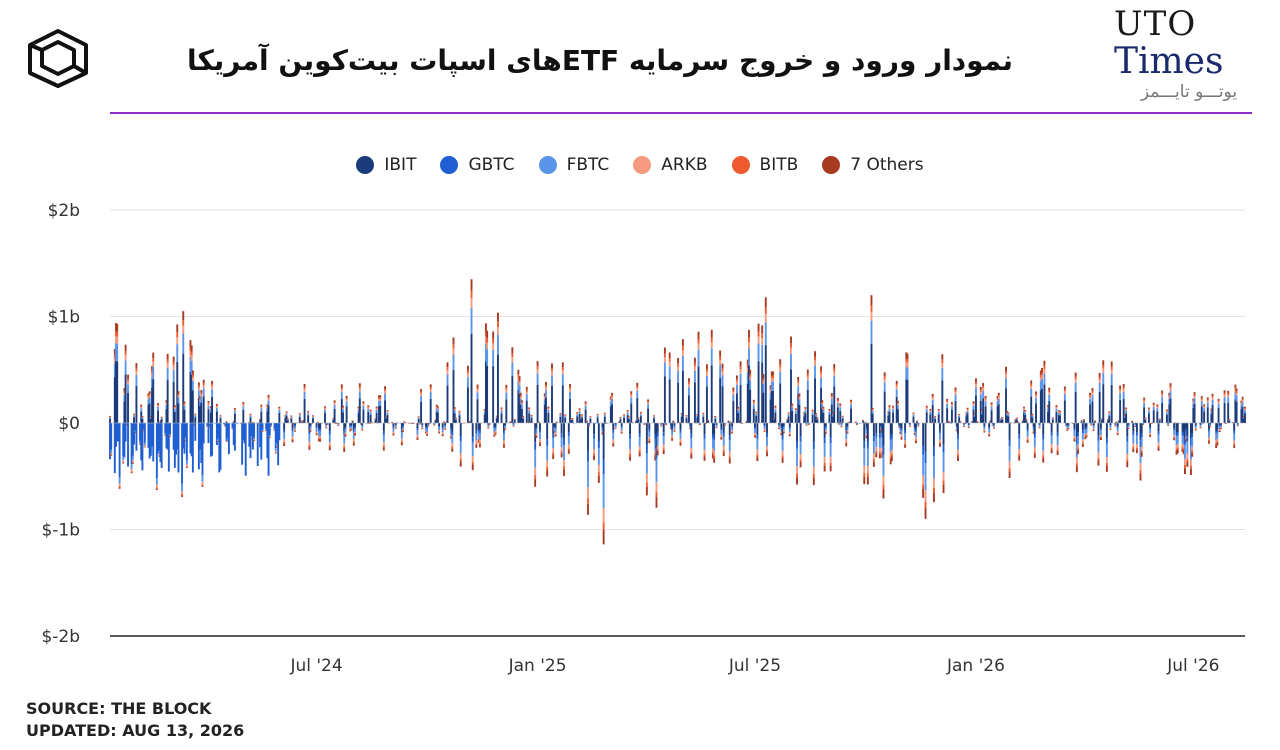 Image resolution: width=1280 pixels, height=750 pixels. What do you see at coordinates (670, 165) in the screenshot?
I see `legend-item: ARKB` at bounding box center [670, 165].